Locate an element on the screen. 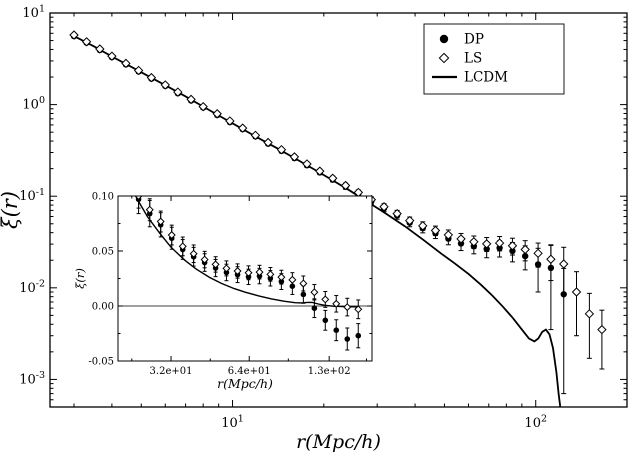 This screenshot has width=636, height=462. legend-item-lcdm: LCDM is located at coordinates (470, 78).